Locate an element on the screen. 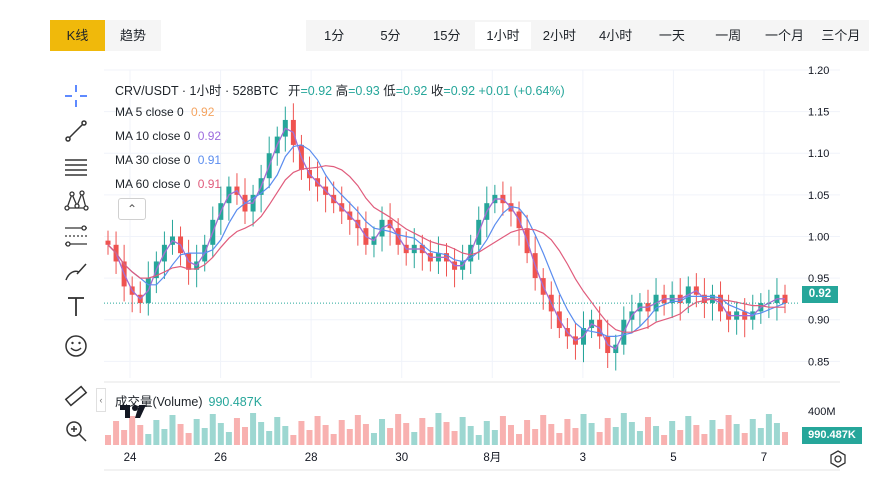 This screenshot has height=489, width=893. y-tick-label: 1.10 is located at coordinates (818, 154).